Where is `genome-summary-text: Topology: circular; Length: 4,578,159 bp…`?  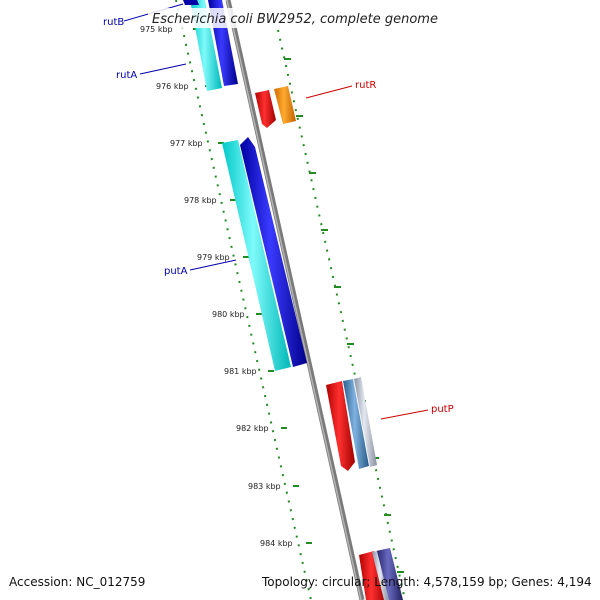 genome-summary-text: Topology: circular; Length: 4,578,159 bp… is located at coordinates (427, 582).